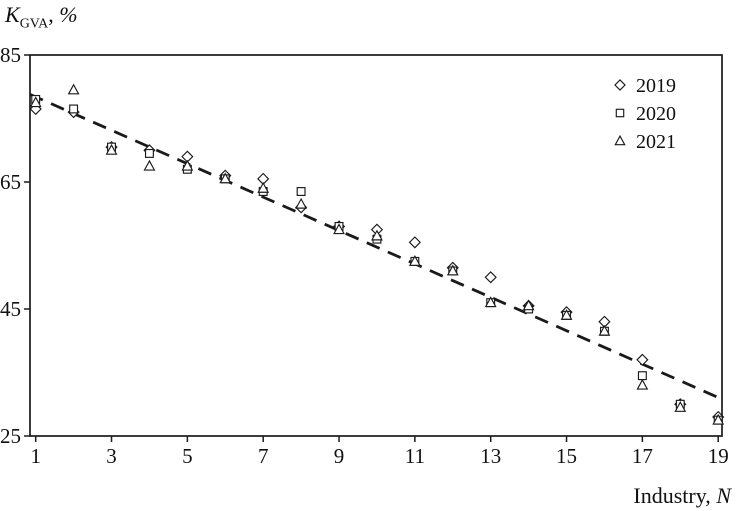 The height and width of the screenshot is (511, 739). What do you see at coordinates (35, 456) in the screenshot?
I see `x-tick-label: 1` at bounding box center [35, 456].